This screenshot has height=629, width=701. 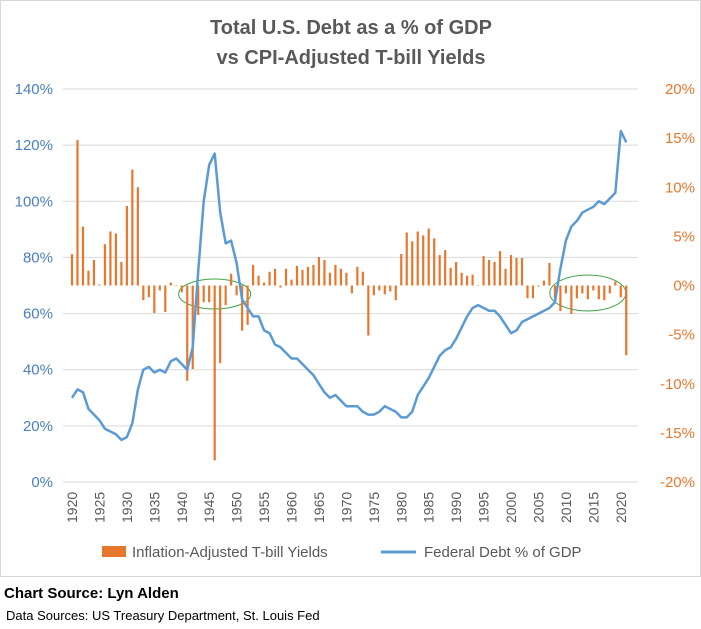 I want to click on right-tick-label: -10%, so click(x=677, y=384).